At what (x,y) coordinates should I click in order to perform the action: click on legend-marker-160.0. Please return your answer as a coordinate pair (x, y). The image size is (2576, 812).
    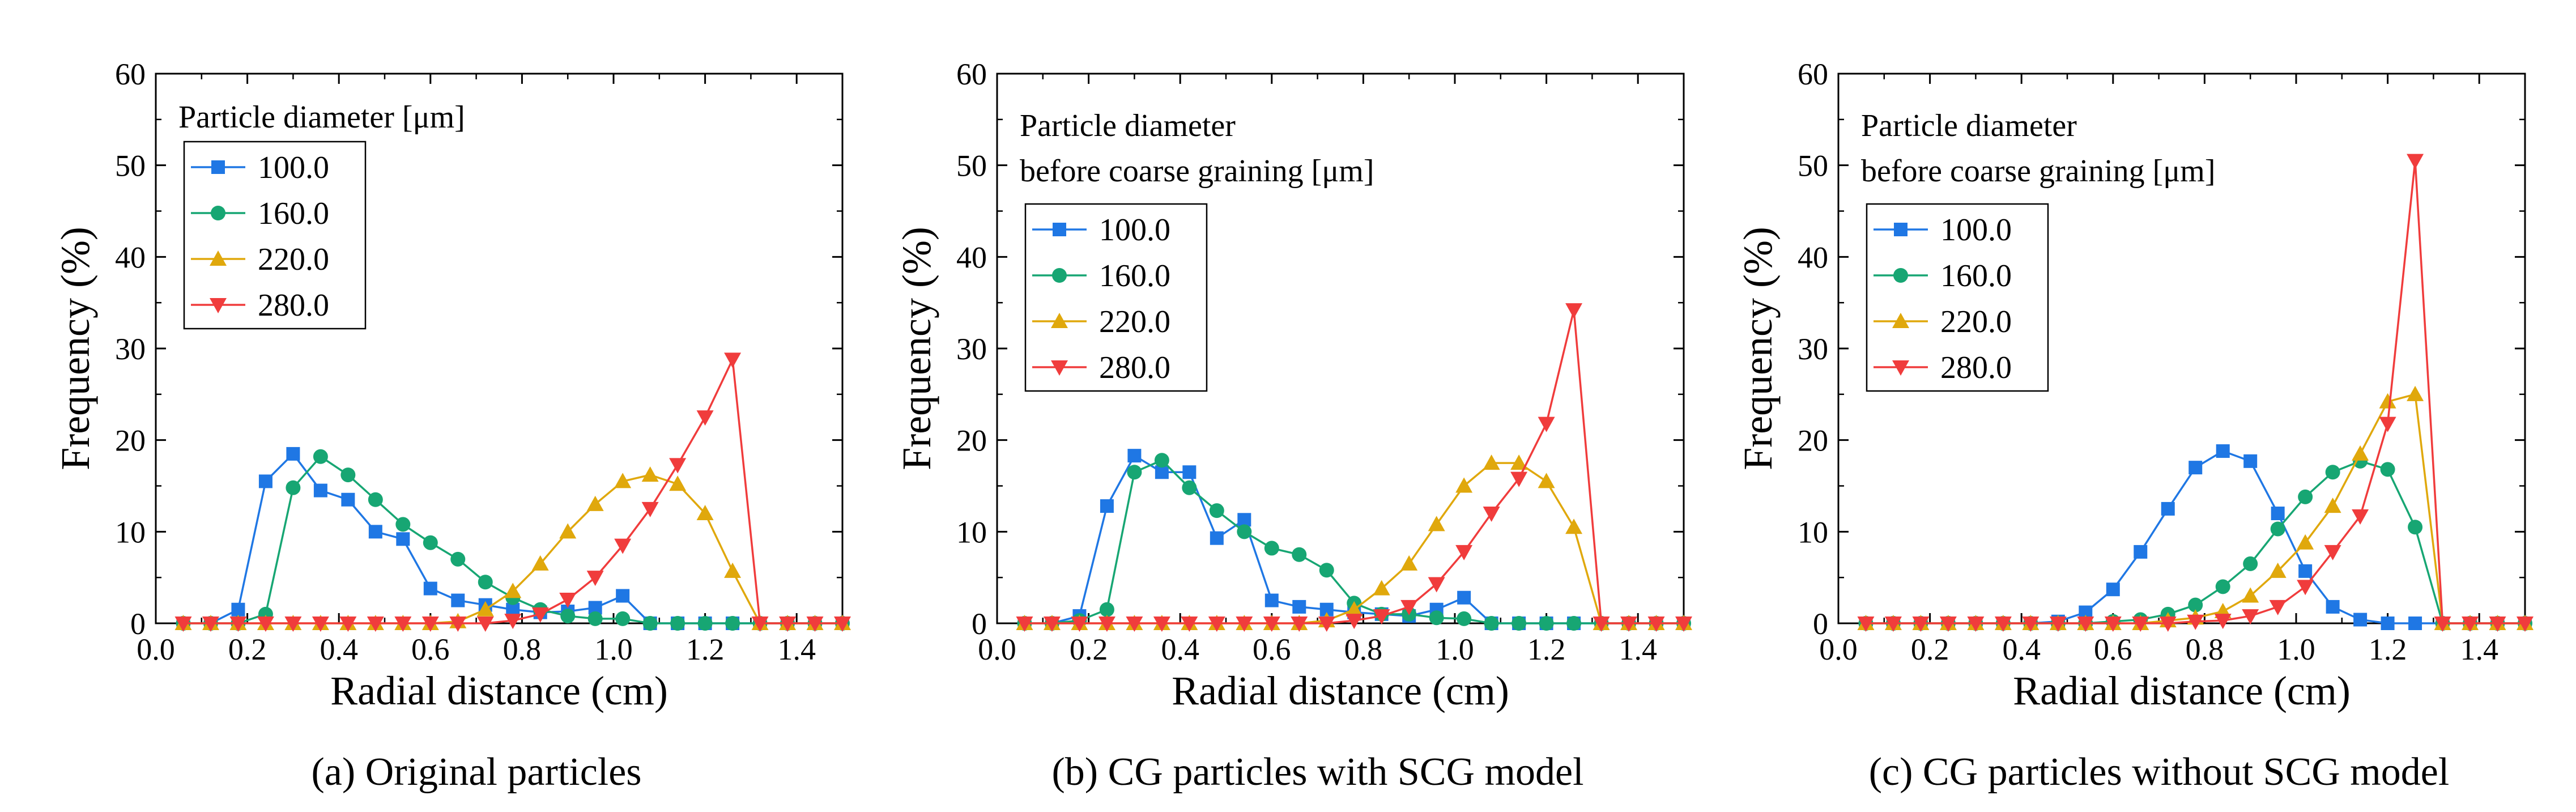
    Looking at the image, I should click on (218, 213).